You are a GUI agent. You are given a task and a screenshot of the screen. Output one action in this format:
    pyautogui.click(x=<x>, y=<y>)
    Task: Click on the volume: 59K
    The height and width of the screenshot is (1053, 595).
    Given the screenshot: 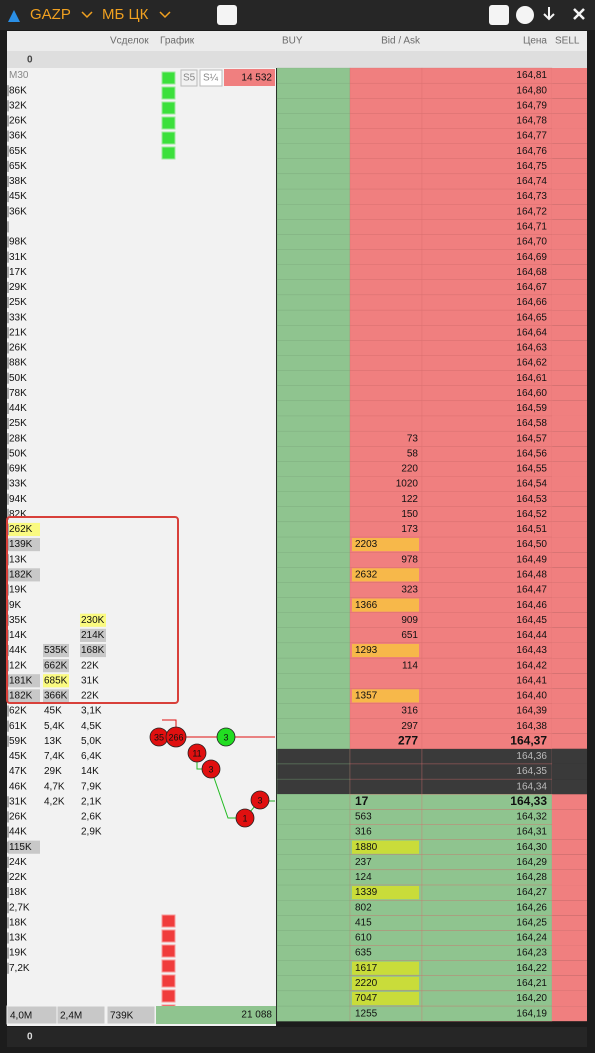 What is the action you would take?
    pyautogui.click(x=18, y=741)
    